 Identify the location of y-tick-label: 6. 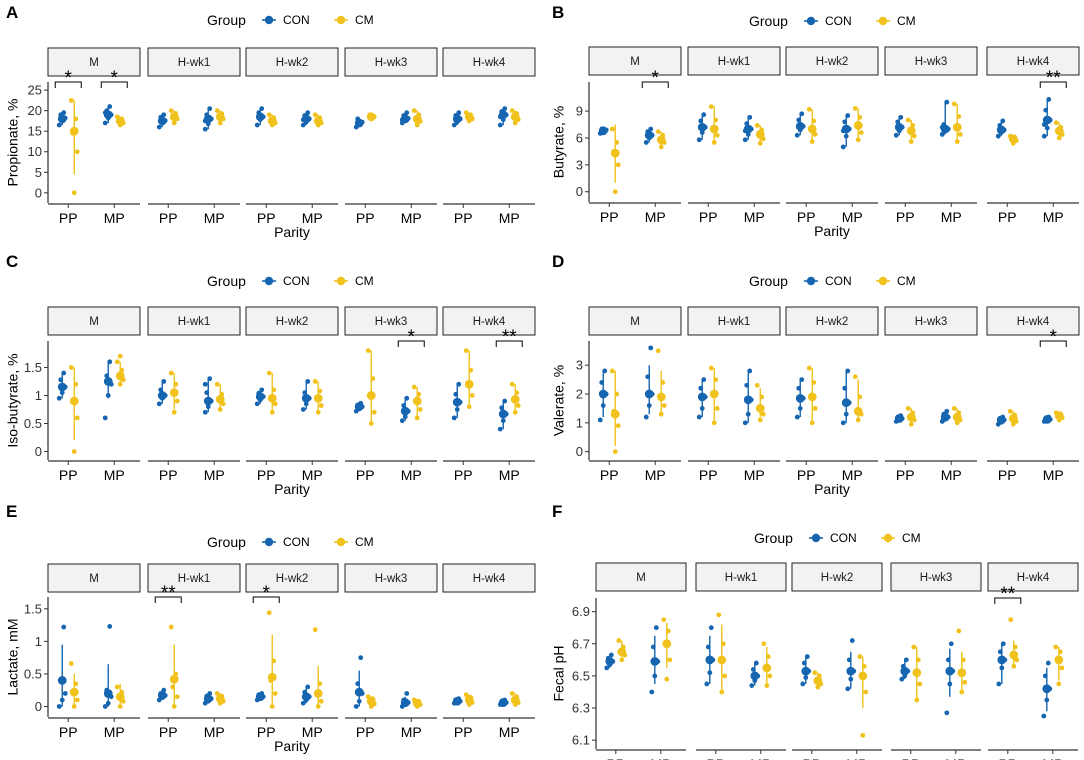
(579, 137).